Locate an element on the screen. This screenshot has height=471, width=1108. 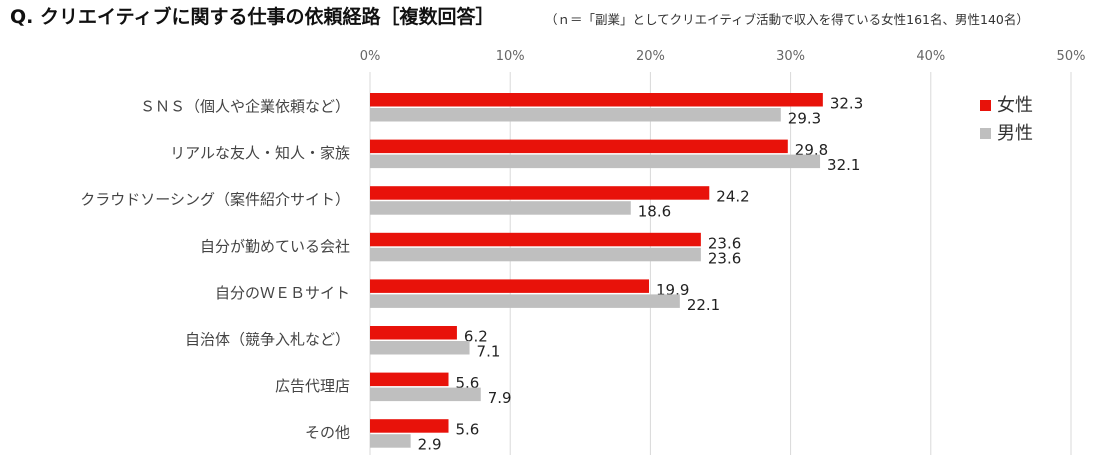
category-label: 自分のＷＥＢサイト is located at coordinates (282, 293).